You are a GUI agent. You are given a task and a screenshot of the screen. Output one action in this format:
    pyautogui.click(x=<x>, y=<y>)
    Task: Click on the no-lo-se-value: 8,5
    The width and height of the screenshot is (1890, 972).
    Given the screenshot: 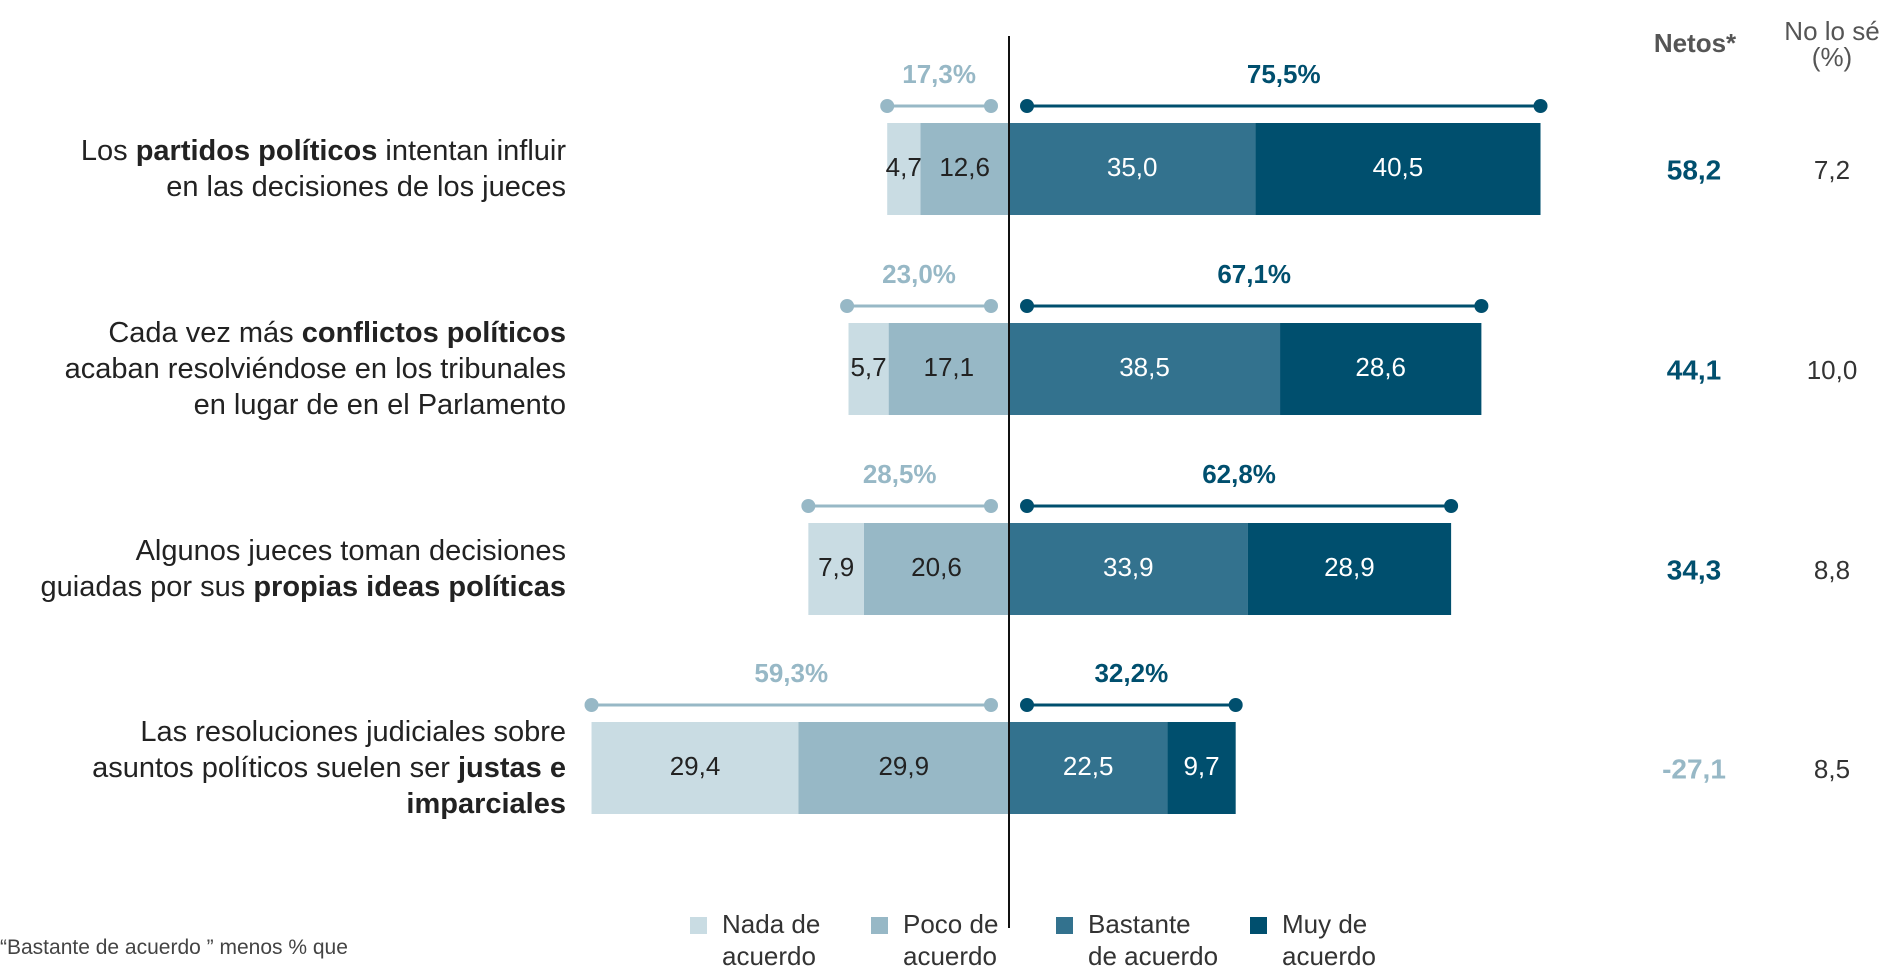 What is the action you would take?
    pyautogui.click(x=1832, y=769)
    